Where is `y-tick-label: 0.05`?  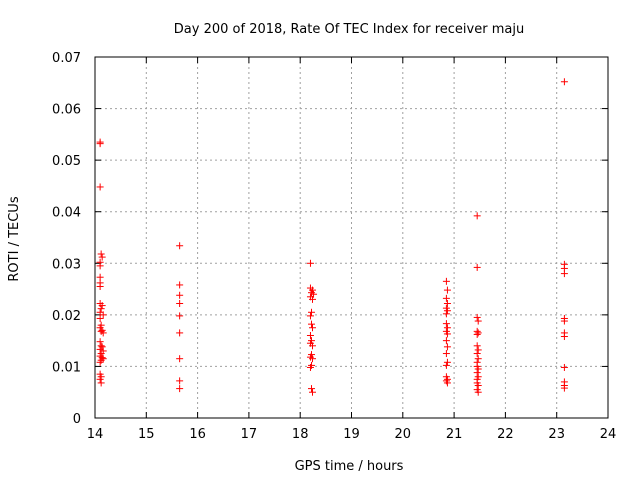 y-tick-label: 0.05 is located at coordinates (66, 161).